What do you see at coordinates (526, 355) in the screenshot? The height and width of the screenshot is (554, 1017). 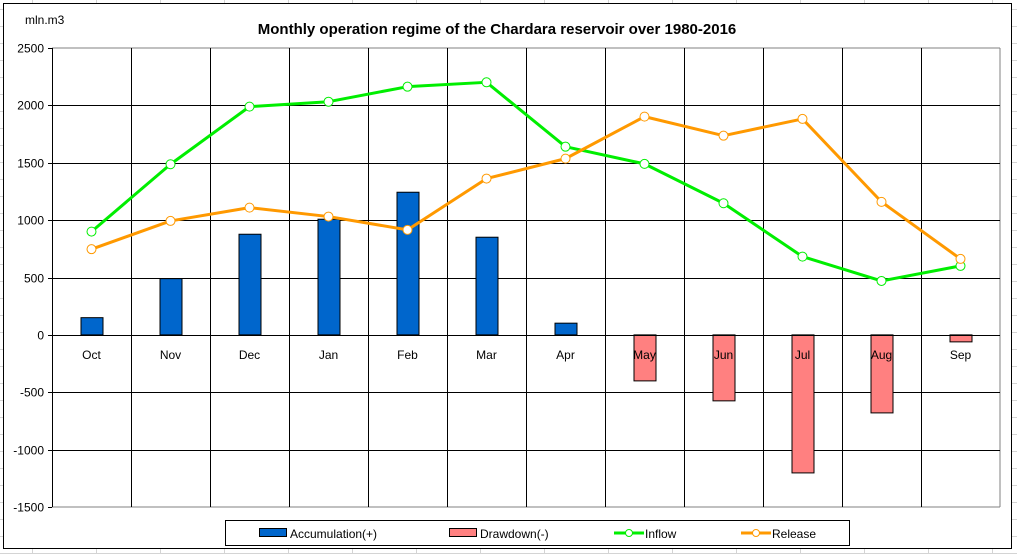 I see `x-axis-labels: Oct Nov Dec Jan Feb Mar Apr May Jun Jul Aug Sep` at bounding box center [526, 355].